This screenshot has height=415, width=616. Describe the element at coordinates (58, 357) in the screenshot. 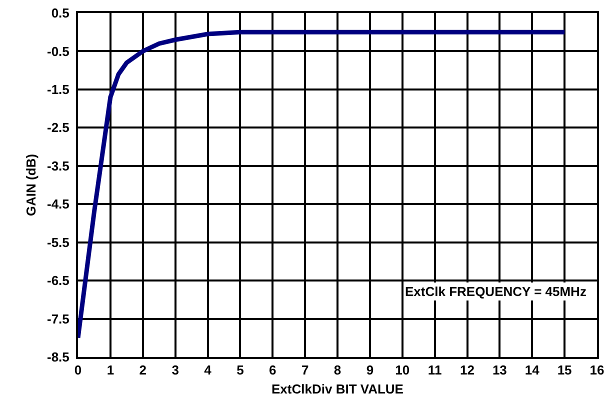

I see `y-tick-label: -8.5` at that location.